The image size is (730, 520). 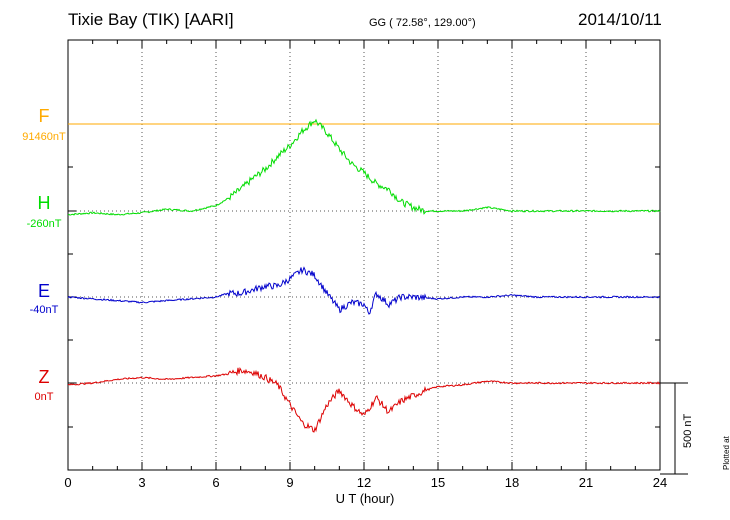 What do you see at coordinates (660, 482) in the screenshot?
I see `x-tick-label-8: 24` at bounding box center [660, 482].